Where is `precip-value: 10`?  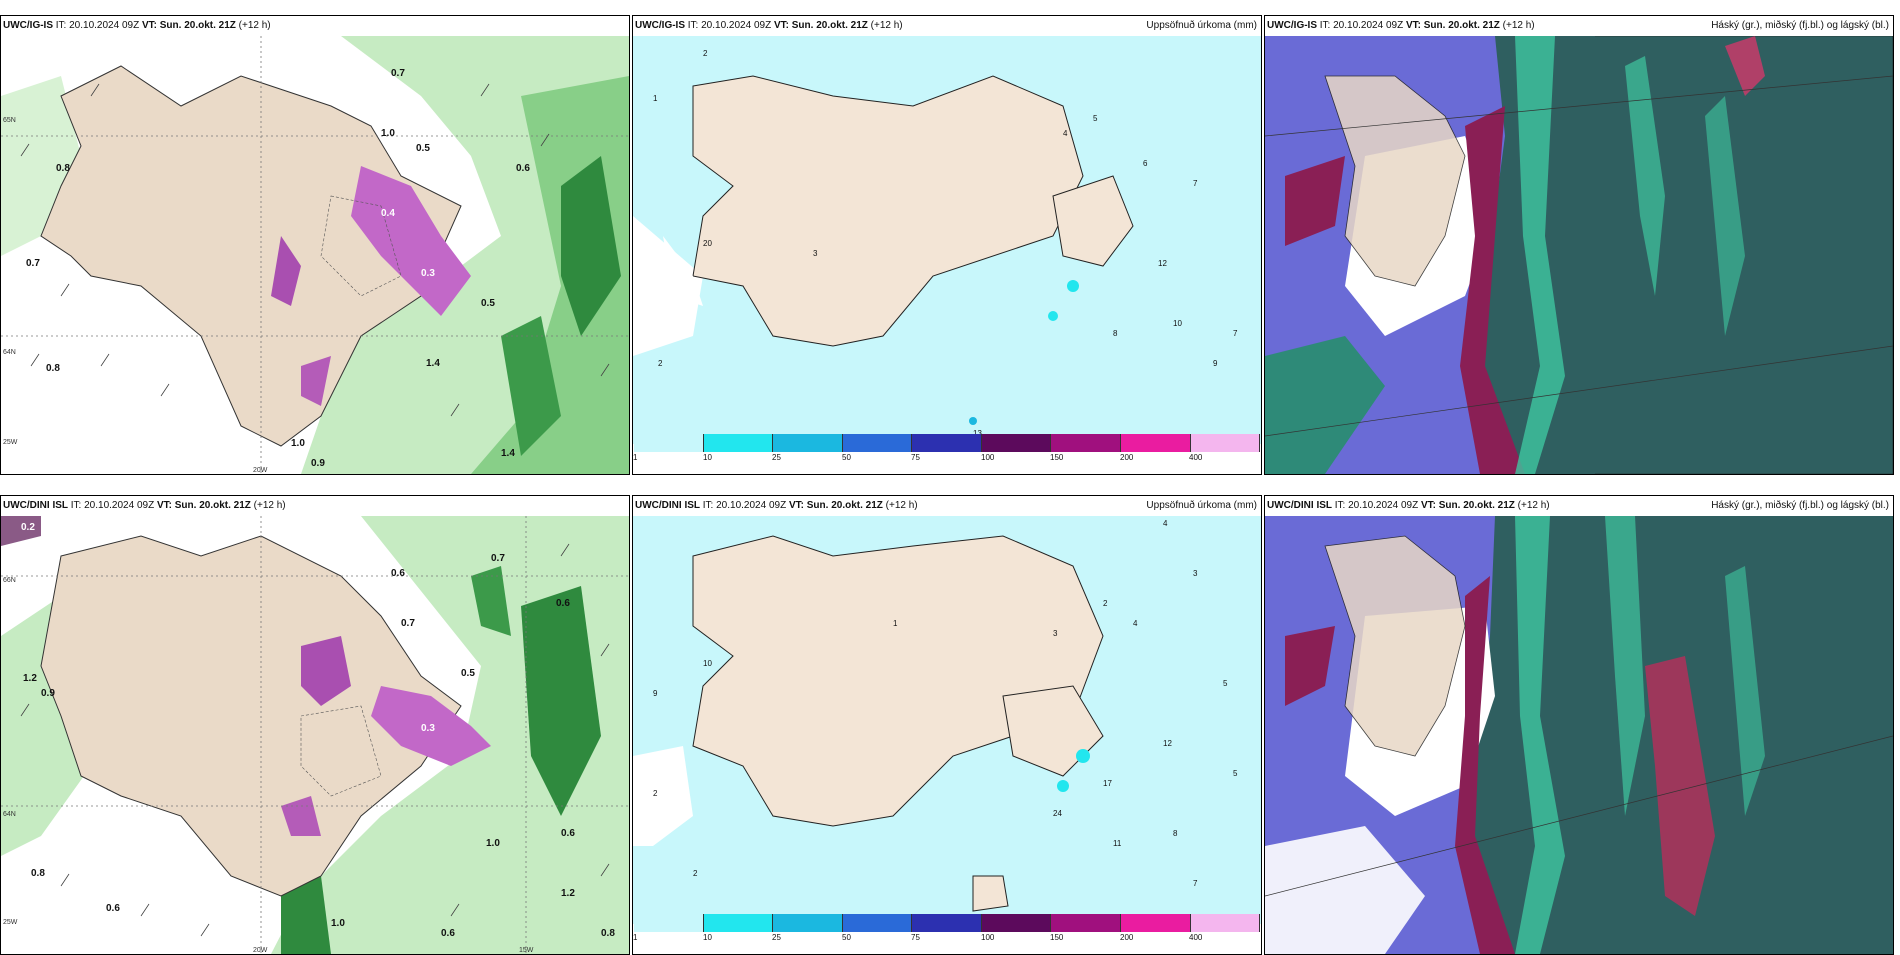 precip-value: 10 is located at coordinates (1177, 323).